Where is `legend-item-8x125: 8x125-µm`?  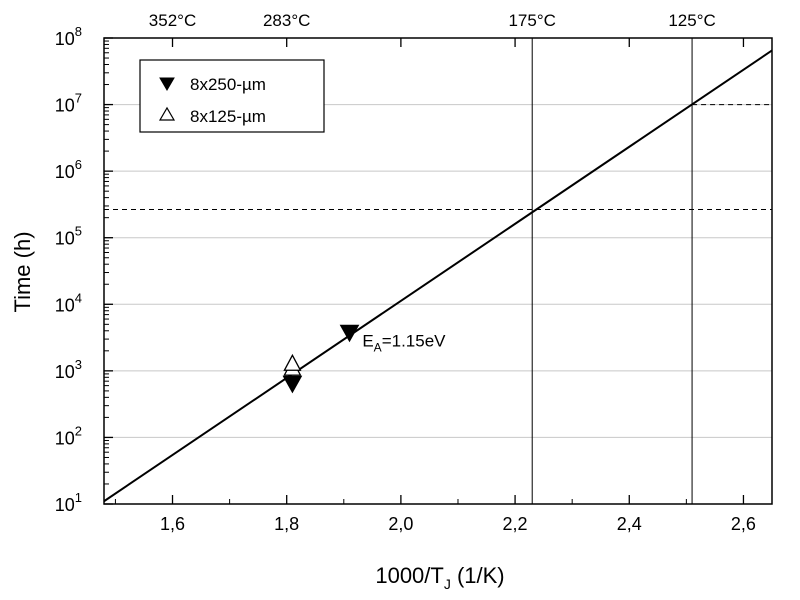 legend-item-8x125: 8x125-µm is located at coordinates (212, 116).